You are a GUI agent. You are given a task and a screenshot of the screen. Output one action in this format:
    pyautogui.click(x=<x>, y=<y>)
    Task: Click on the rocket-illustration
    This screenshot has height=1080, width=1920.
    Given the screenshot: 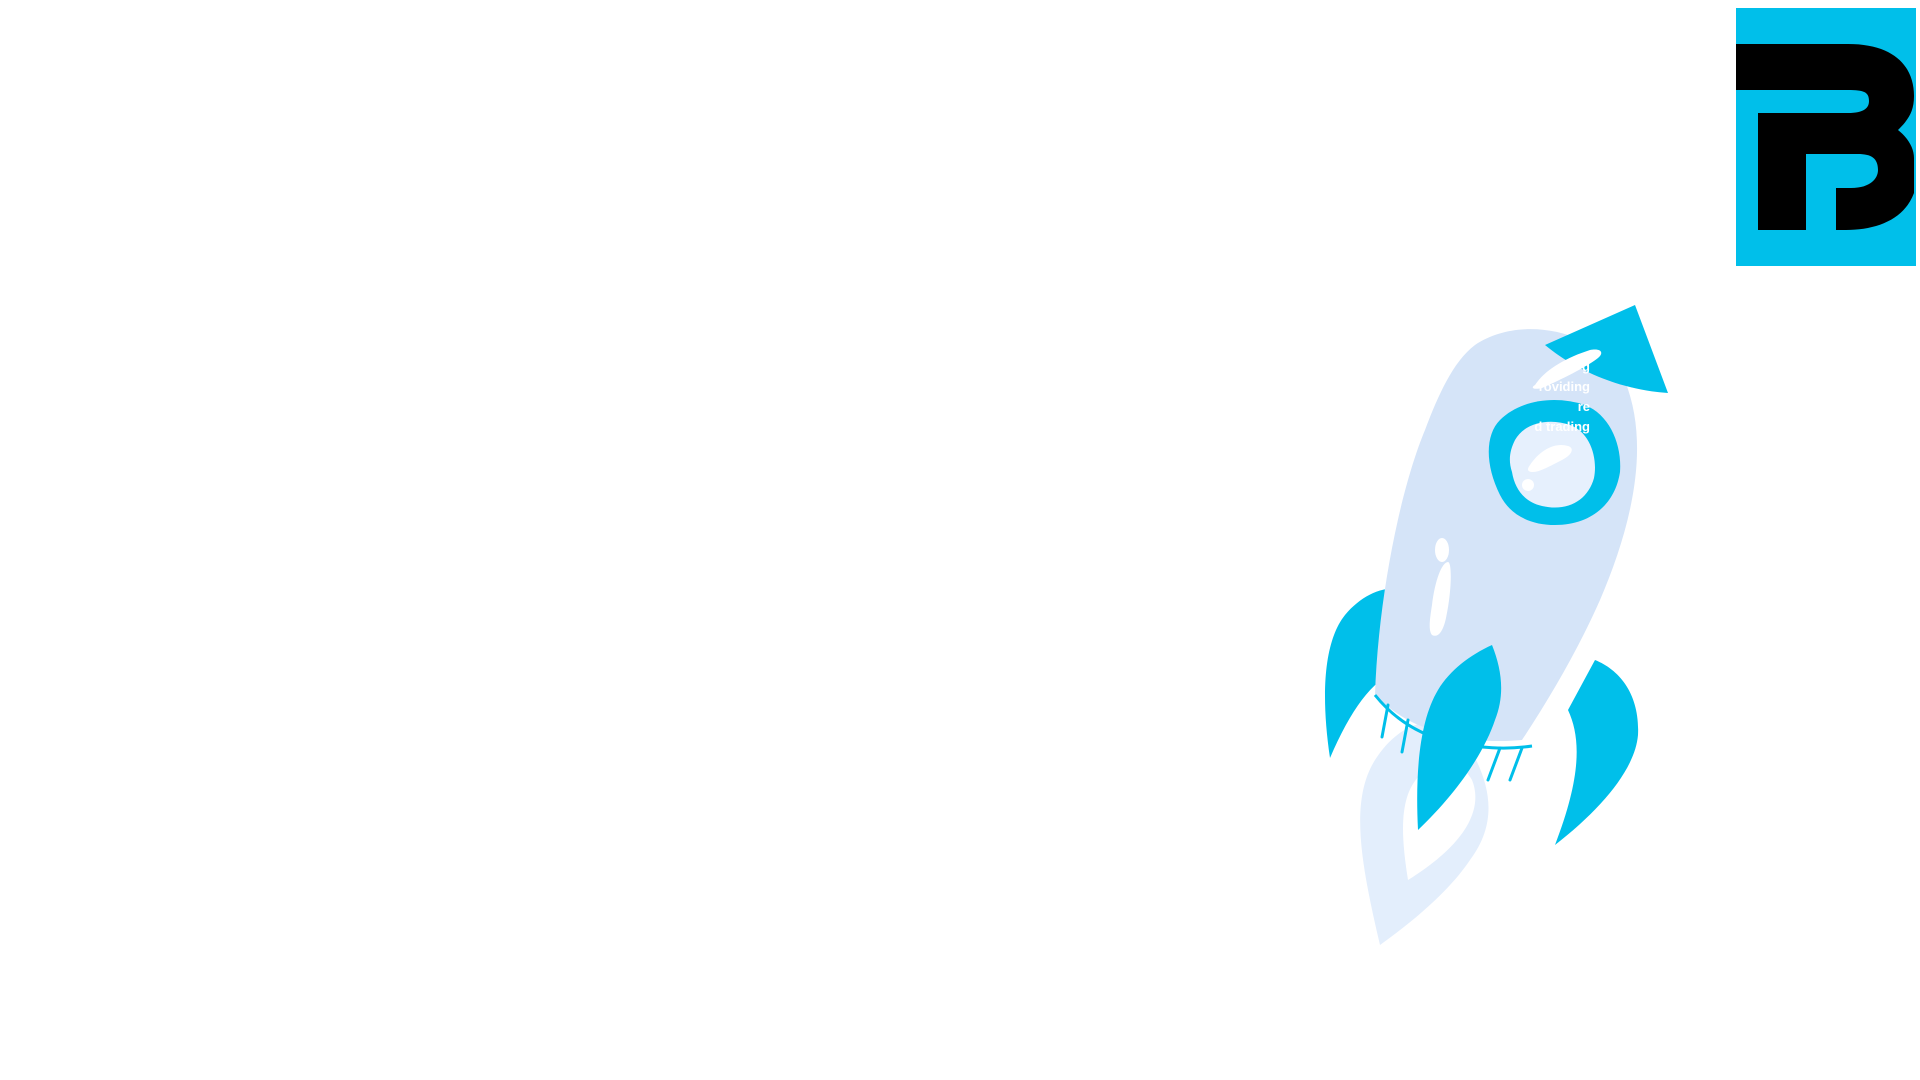 What is the action you would take?
    pyautogui.click(x=1500, y=630)
    